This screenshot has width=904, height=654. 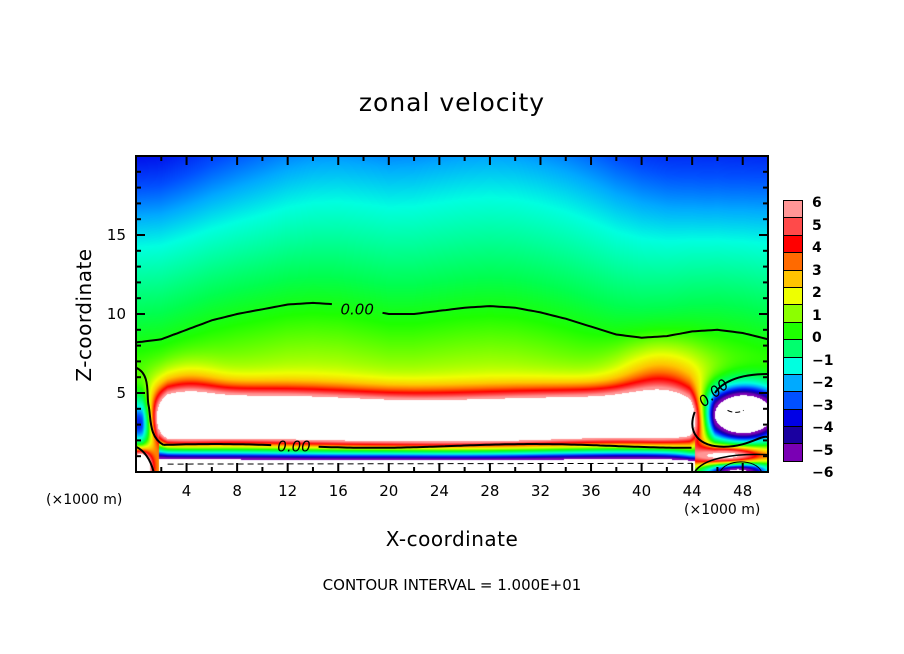 I want to click on colorbar-label: 2, so click(x=817, y=293).